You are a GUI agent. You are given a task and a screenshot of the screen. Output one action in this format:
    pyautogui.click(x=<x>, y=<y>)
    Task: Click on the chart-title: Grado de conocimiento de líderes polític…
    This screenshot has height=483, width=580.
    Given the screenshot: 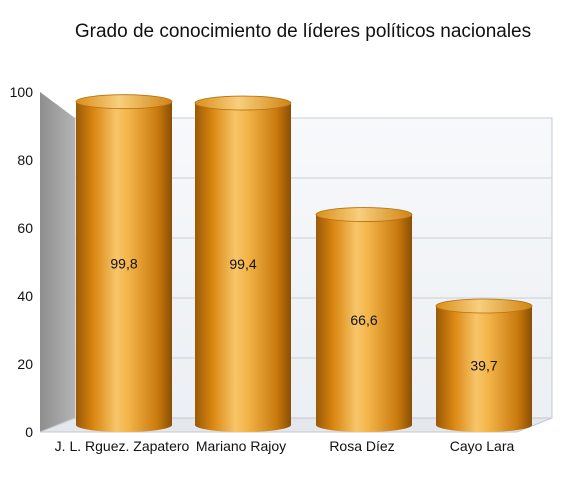 What is the action you would take?
    pyautogui.click(x=303, y=31)
    